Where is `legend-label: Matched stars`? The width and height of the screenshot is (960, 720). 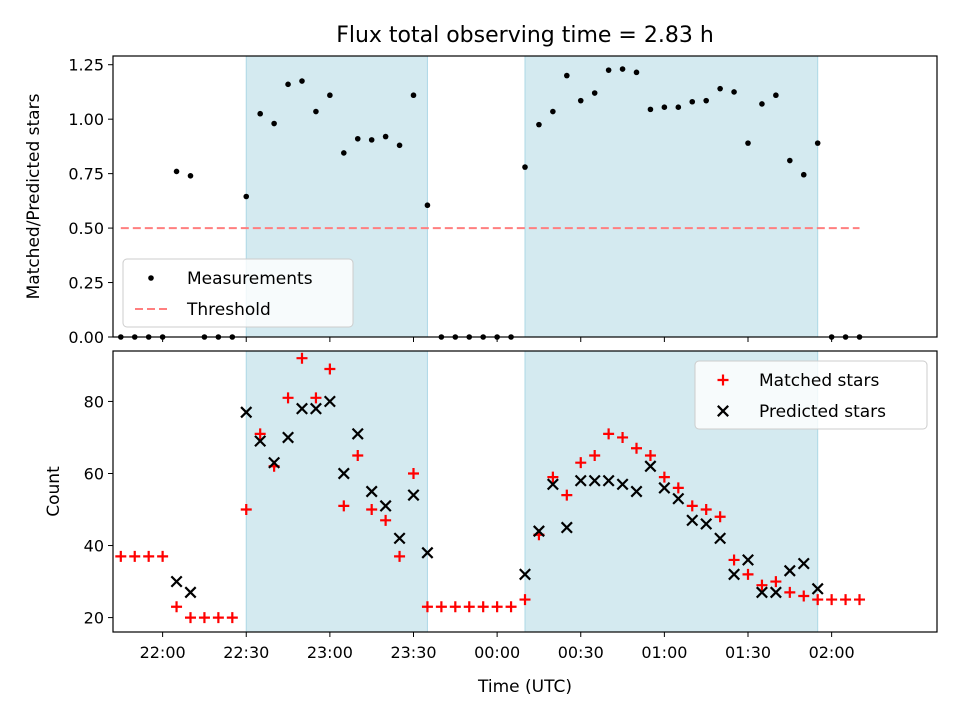 legend-label: Matched stars is located at coordinates (819, 381).